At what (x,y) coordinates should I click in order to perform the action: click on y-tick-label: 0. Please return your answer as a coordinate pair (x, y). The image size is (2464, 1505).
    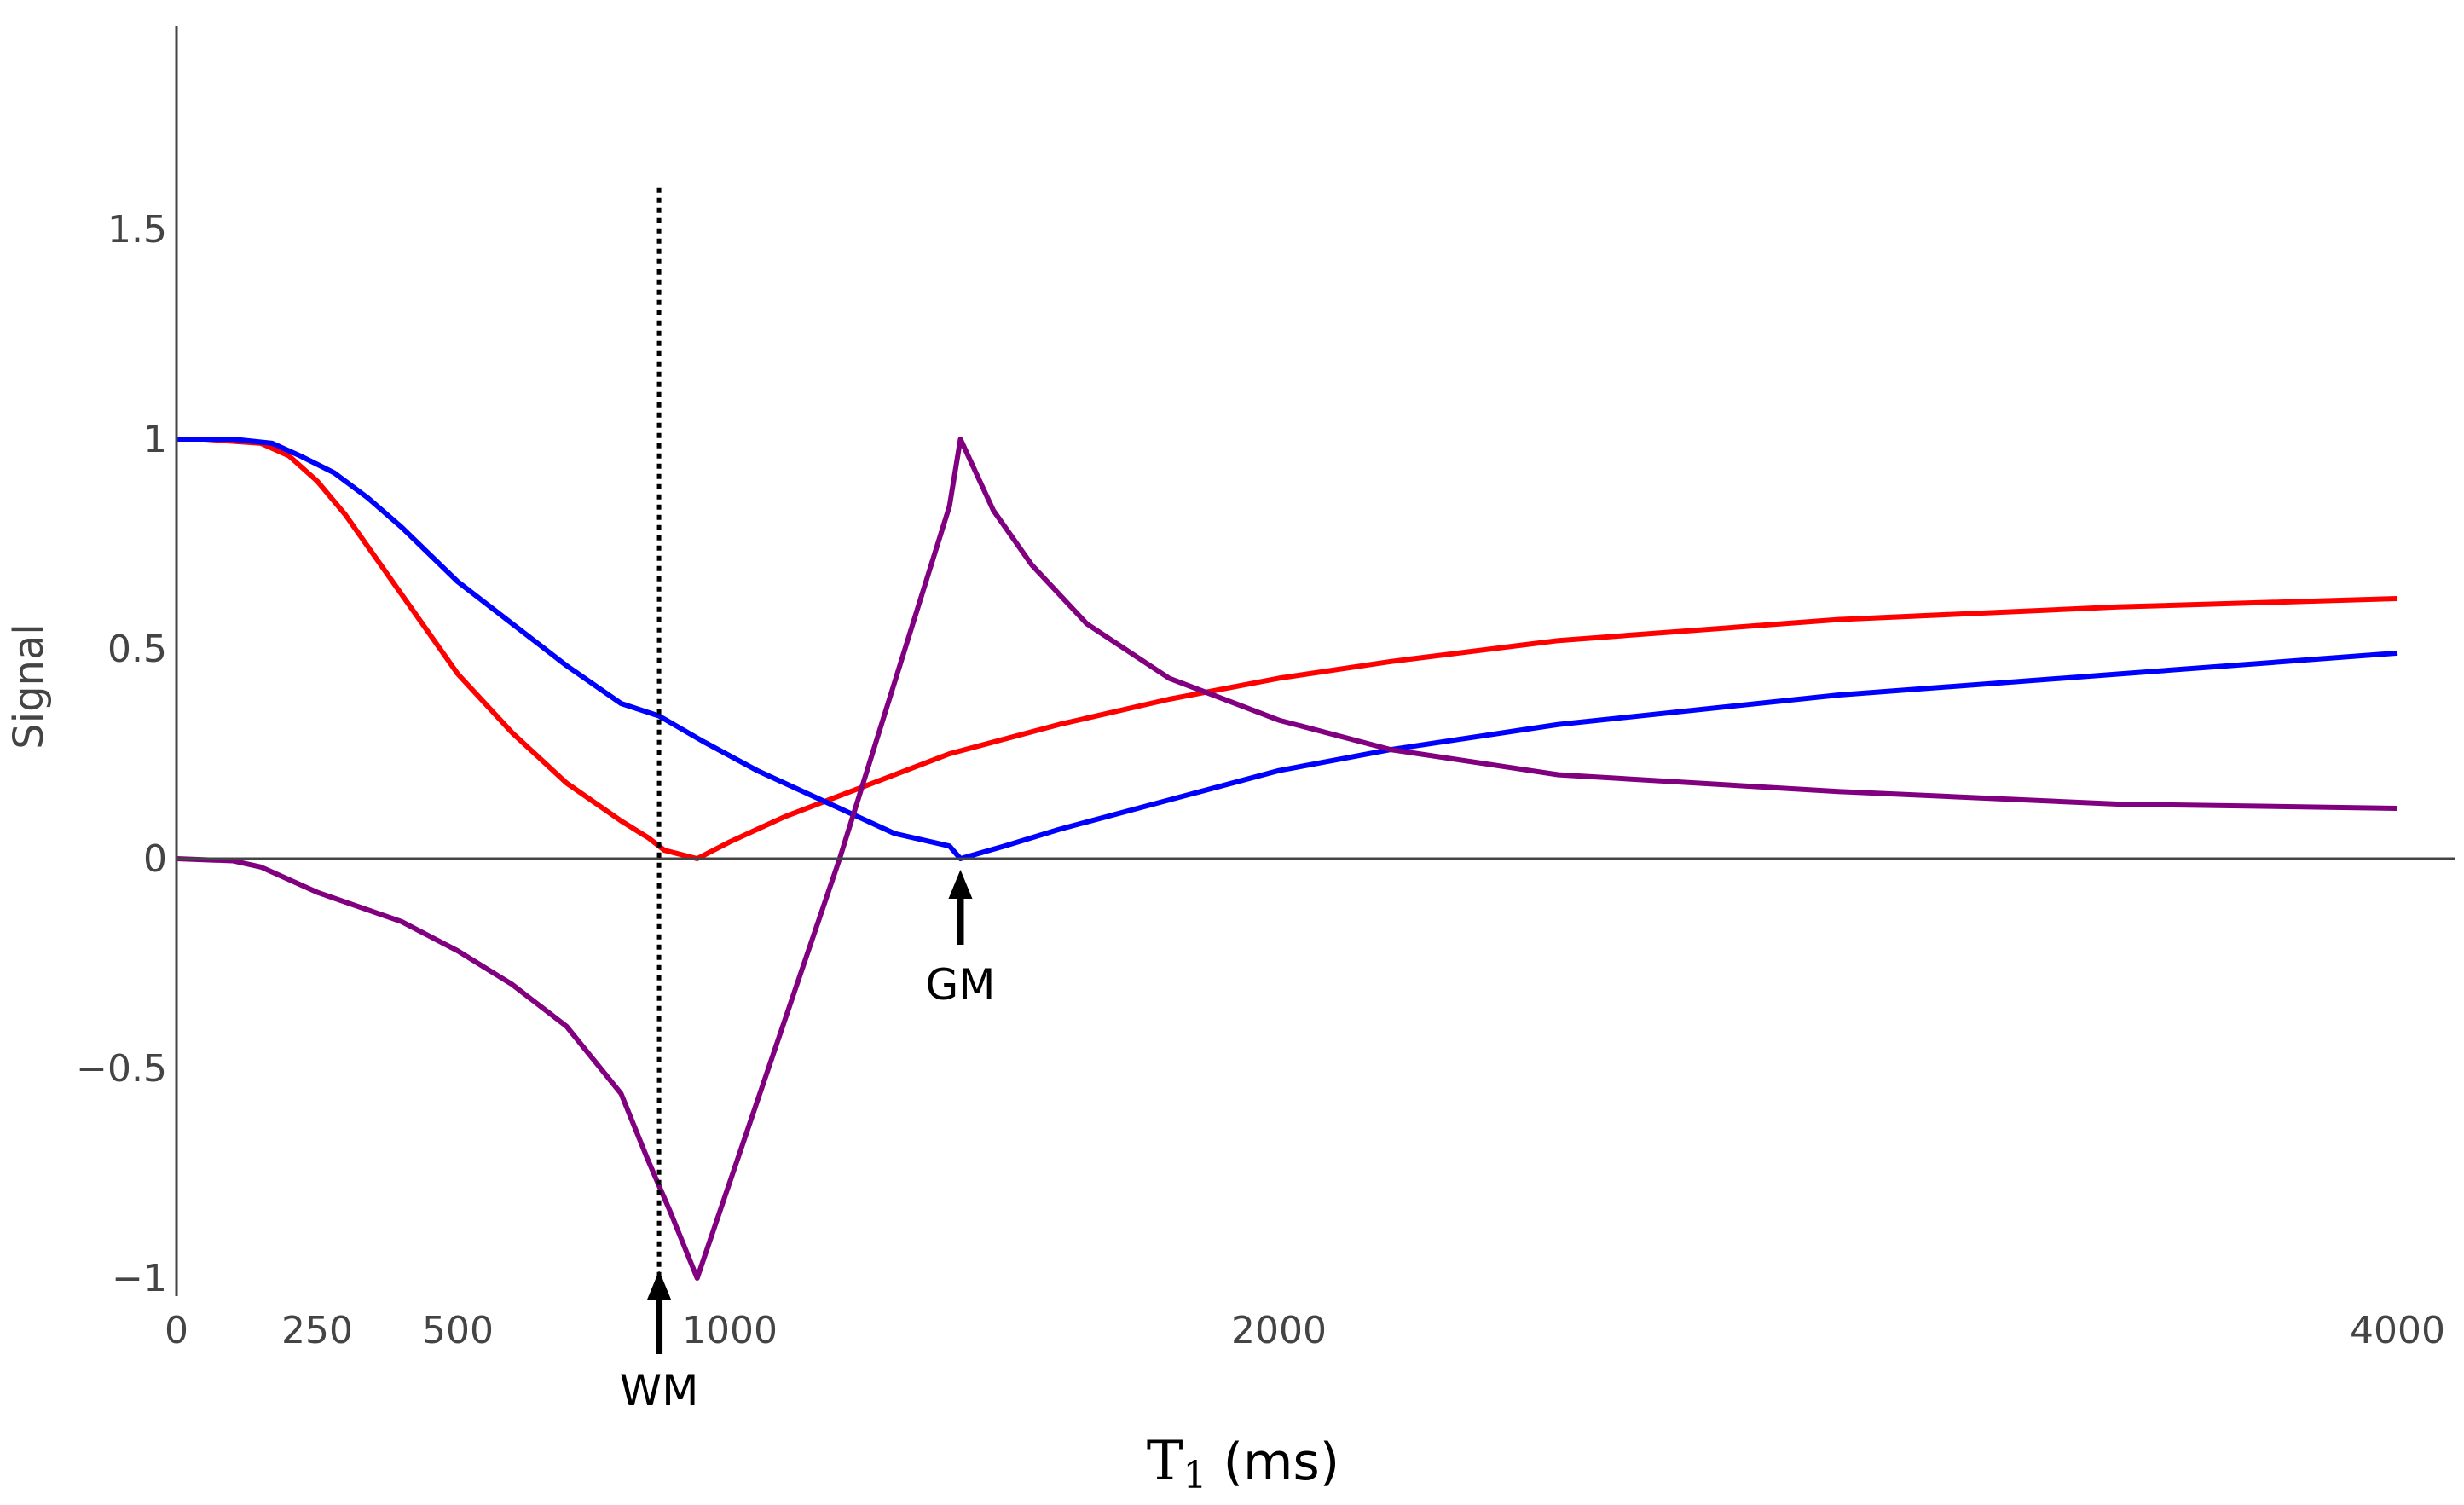
    Looking at the image, I should click on (155, 859).